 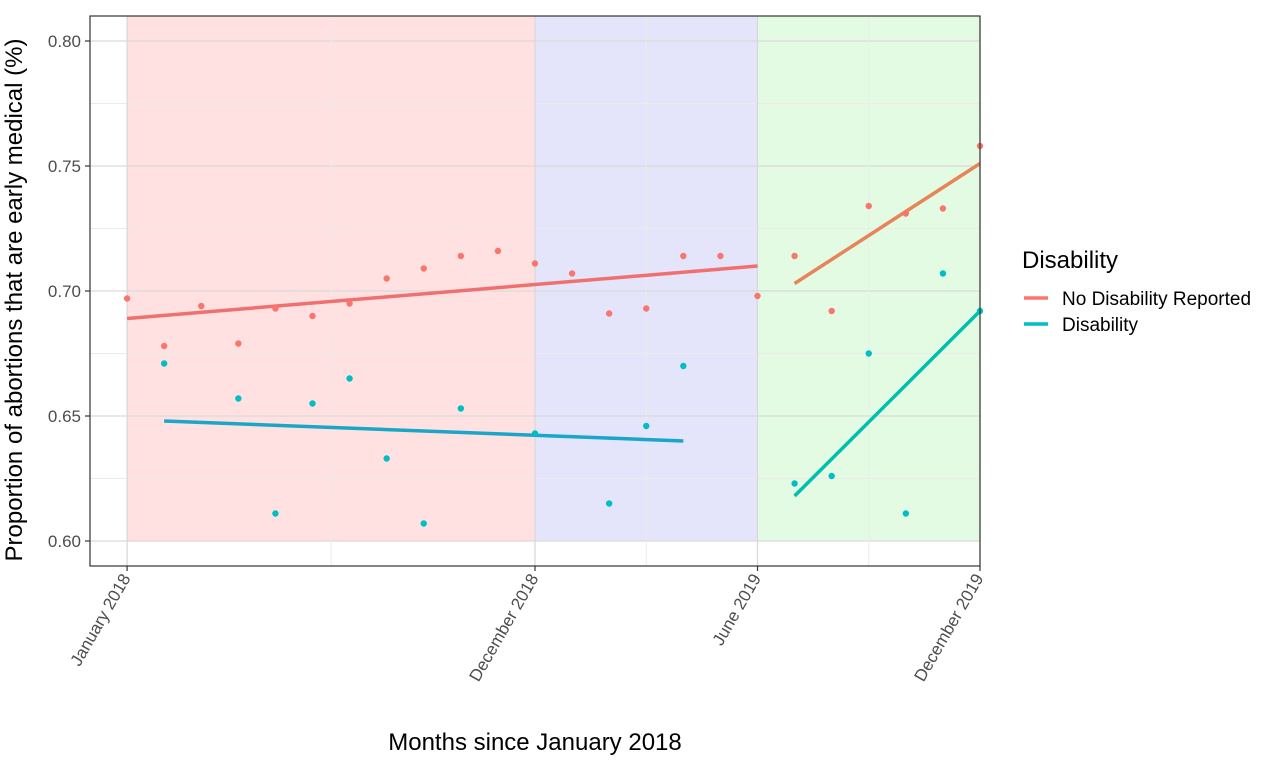 What do you see at coordinates (1070, 260) in the screenshot?
I see `legend-title: Disability` at bounding box center [1070, 260].